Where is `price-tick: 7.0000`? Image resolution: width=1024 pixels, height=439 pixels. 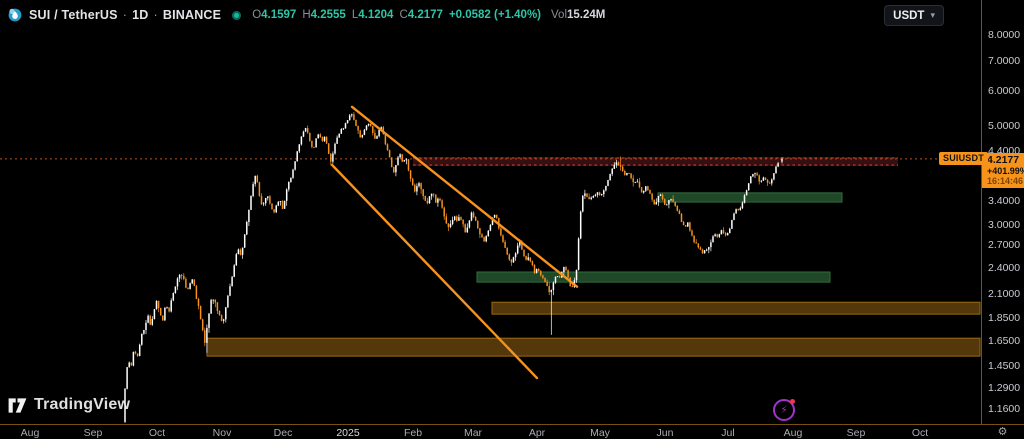 price-tick: 7.0000 is located at coordinates (1004, 60).